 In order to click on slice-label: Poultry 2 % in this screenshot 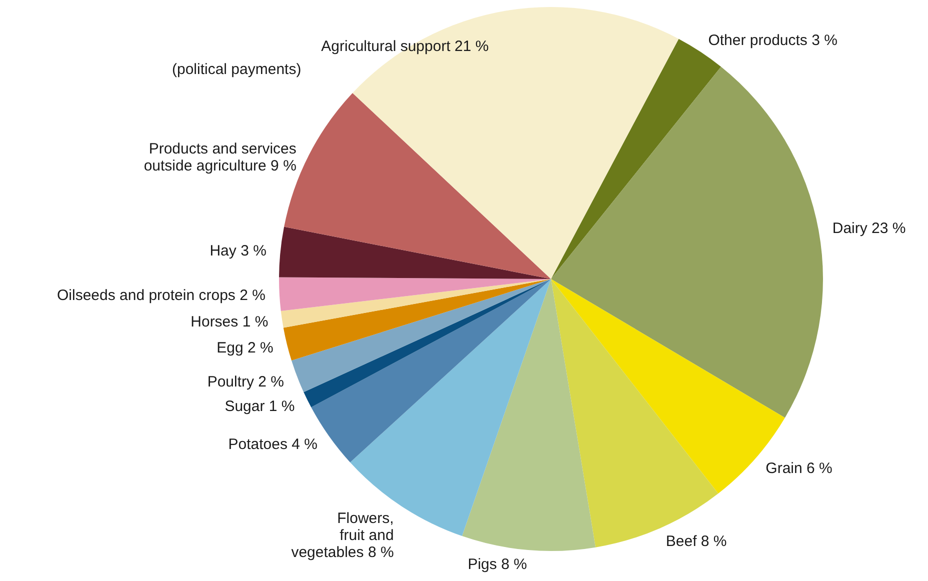, I will do `click(245, 382)`.